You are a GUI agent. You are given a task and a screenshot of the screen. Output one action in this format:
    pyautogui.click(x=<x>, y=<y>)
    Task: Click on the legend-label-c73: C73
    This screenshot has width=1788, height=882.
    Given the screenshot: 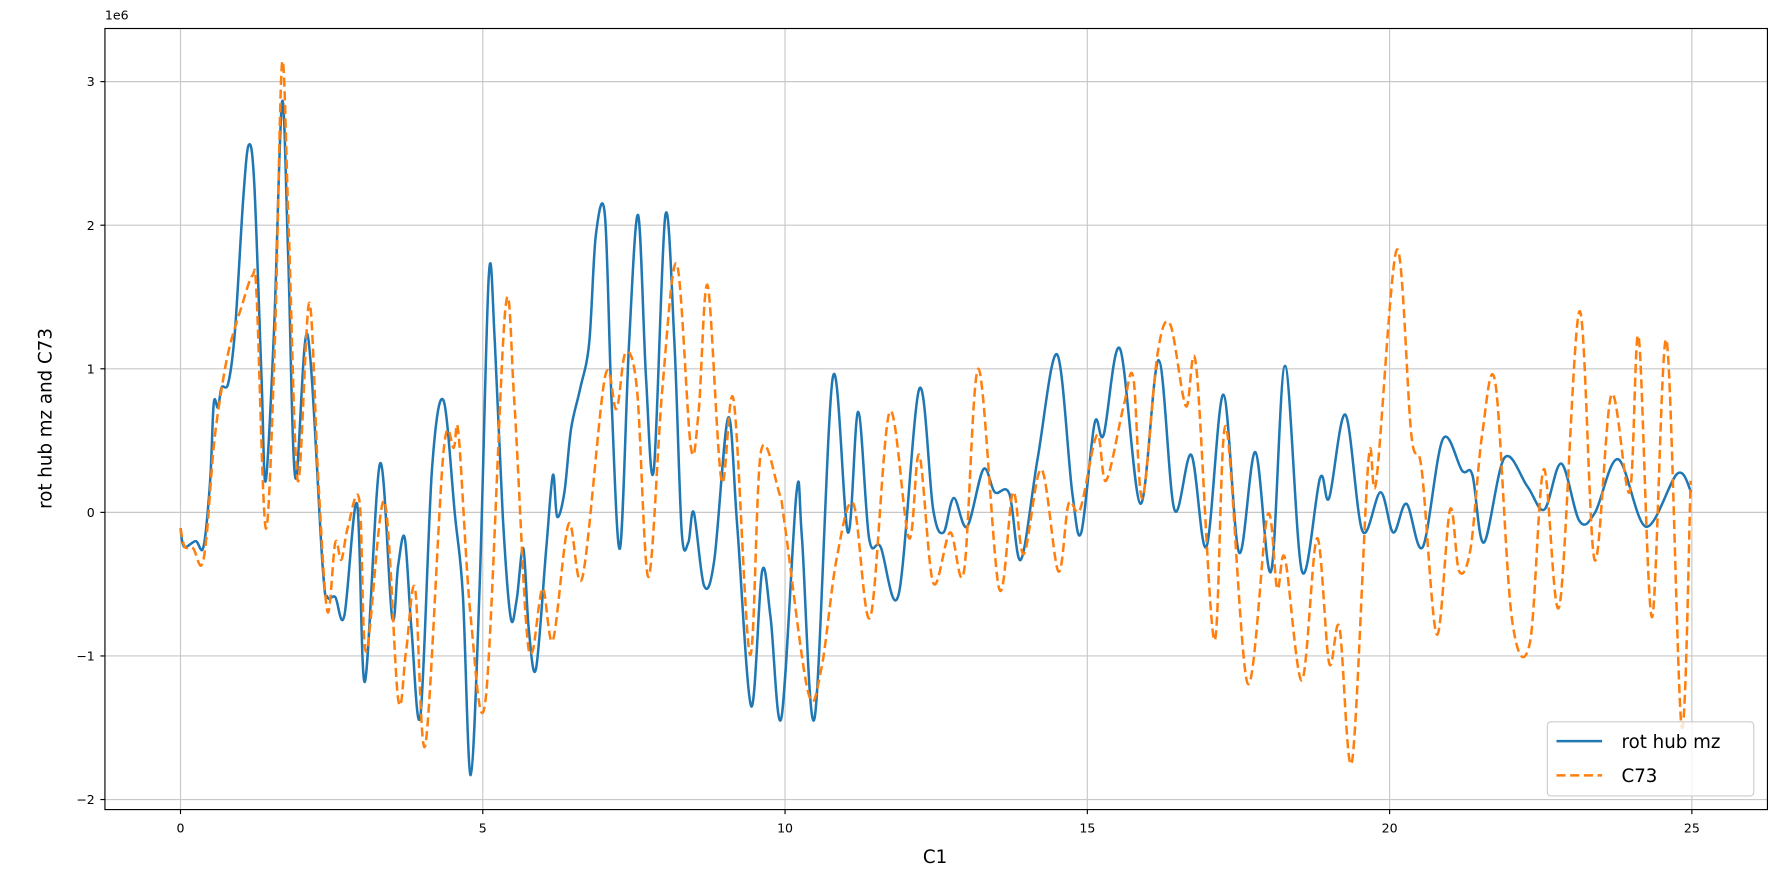 What is the action you would take?
    pyautogui.click(x=1639, y=776)
    